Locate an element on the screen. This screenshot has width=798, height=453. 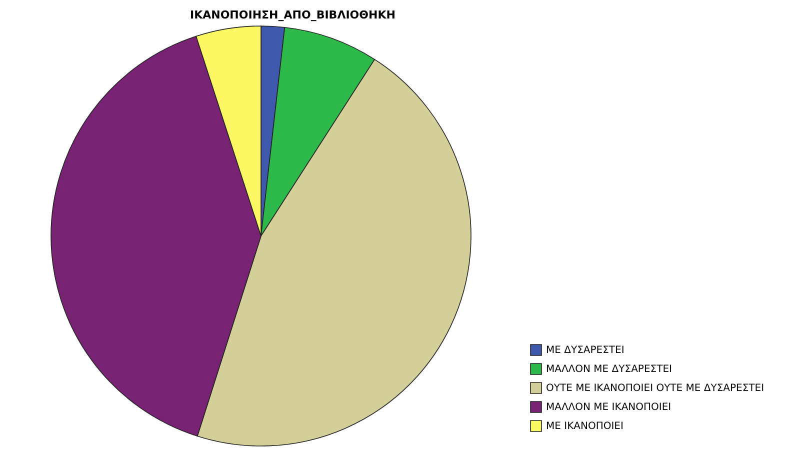
legend-label: ΜΑΛΛΟΝ ΜΕ ΔΥΣΑΡΕΣΤΕΙ is located at coordinates (609, 369).